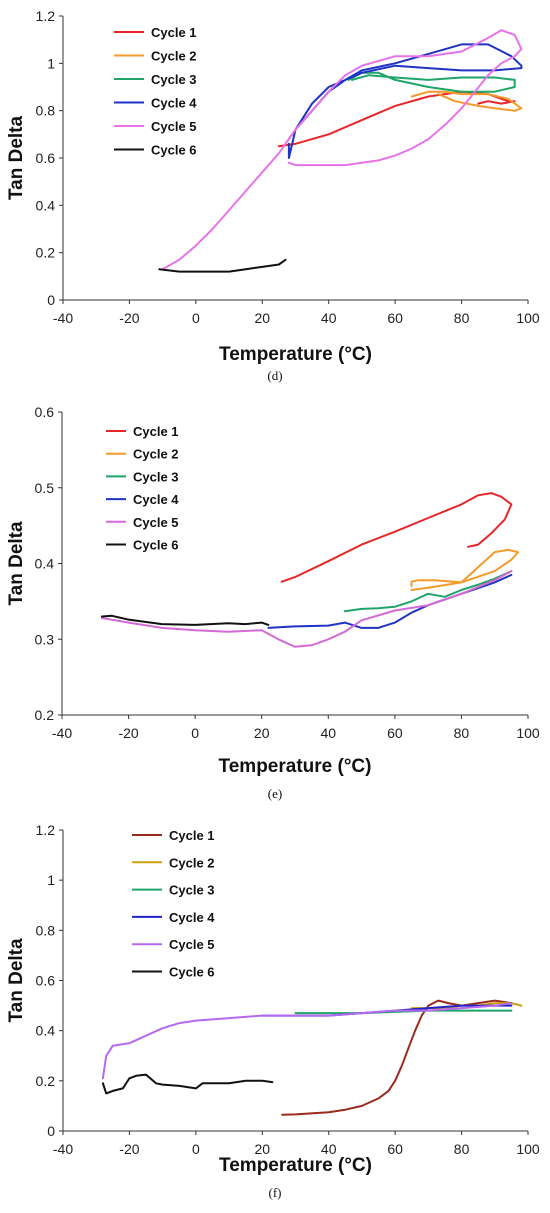 The width and height of the screenshot is (550, 1213). I want to click on panel-label: (f), so click(275, 1192).